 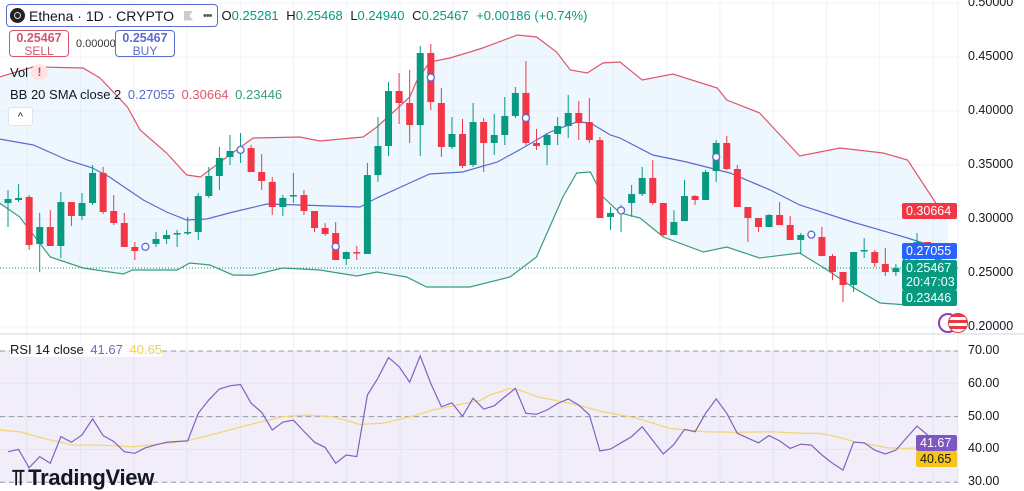 I want to click on change-value: +0.00186 (+0.74%), so click(x=532, y=15).